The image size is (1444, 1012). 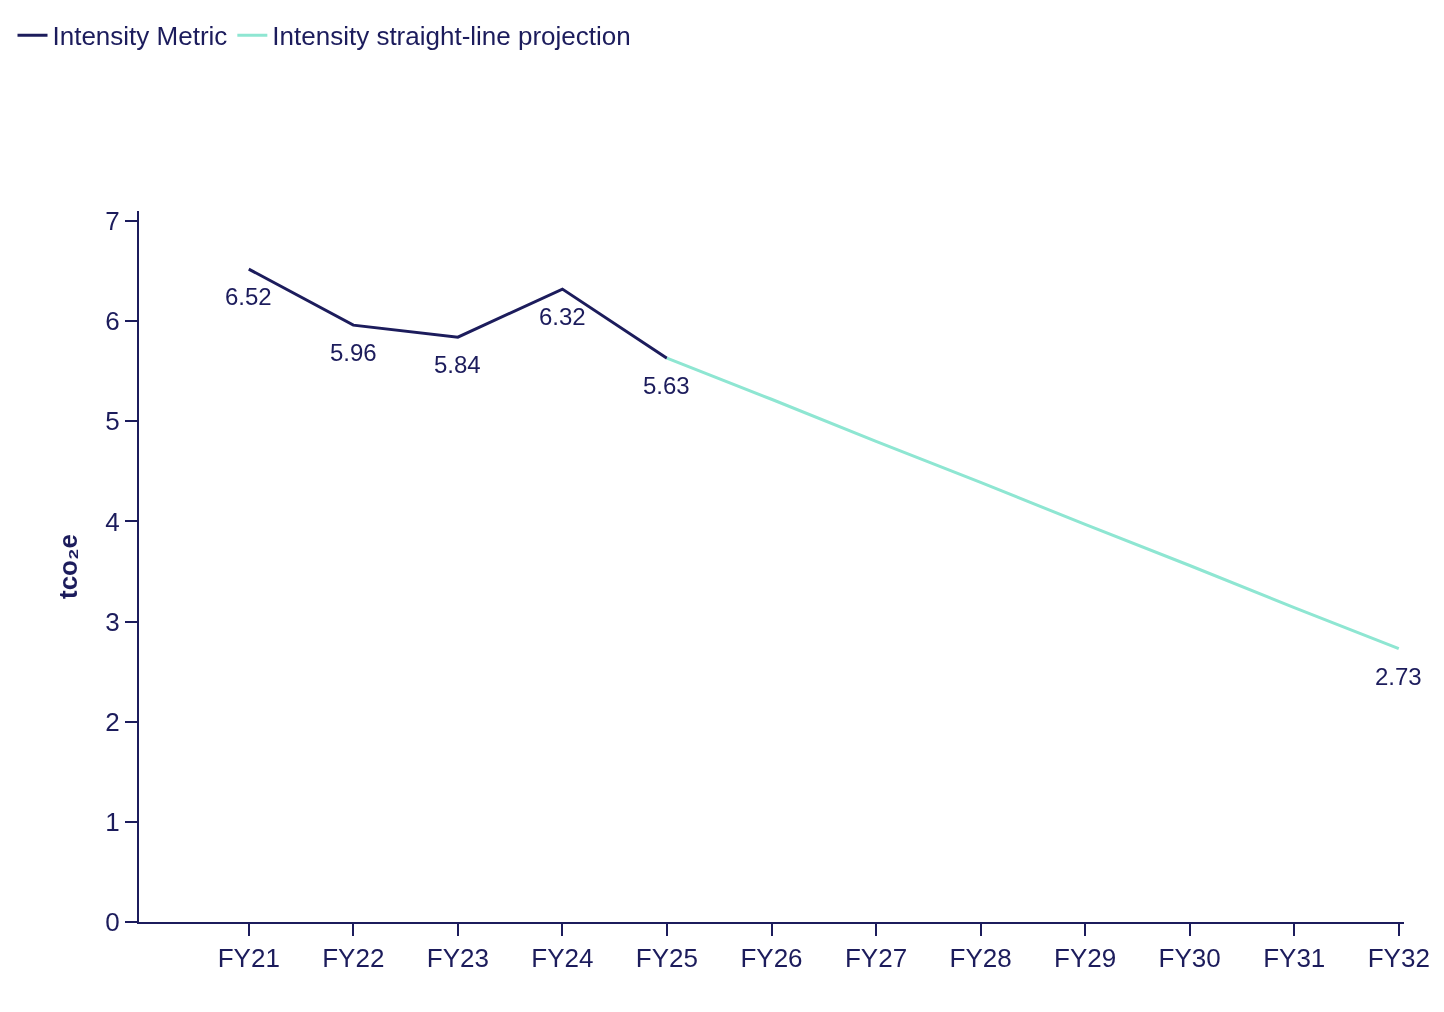 I want to click on y-tick-label: 3, so click(x=112, y=621).